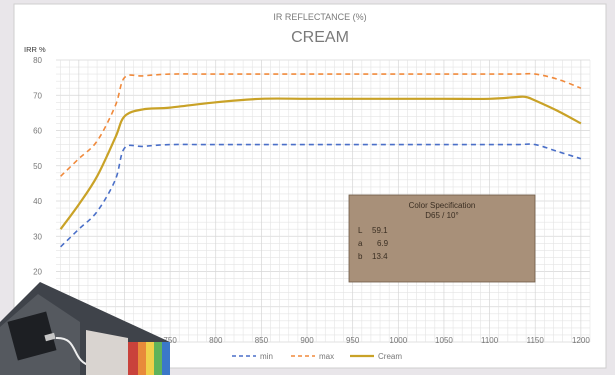  I want to click on y-tick-label: 50, so click(37, 166).